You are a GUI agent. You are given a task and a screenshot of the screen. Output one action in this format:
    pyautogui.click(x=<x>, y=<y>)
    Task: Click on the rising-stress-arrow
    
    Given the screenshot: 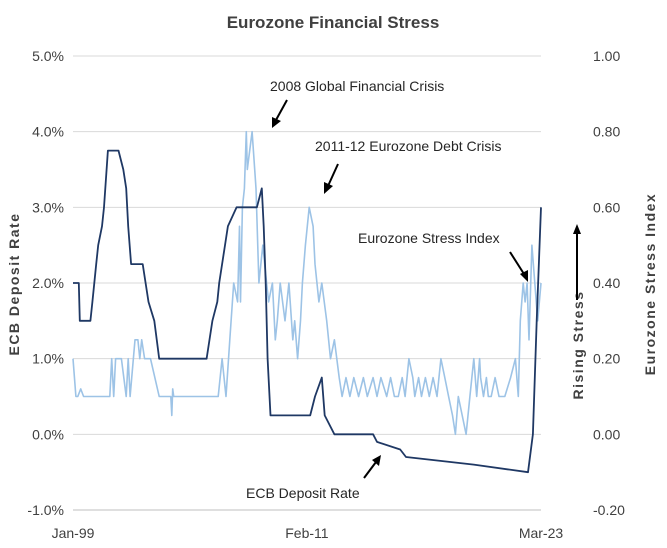 What is the action you would take?
    pyautogui.click(x=577, y=262)
    